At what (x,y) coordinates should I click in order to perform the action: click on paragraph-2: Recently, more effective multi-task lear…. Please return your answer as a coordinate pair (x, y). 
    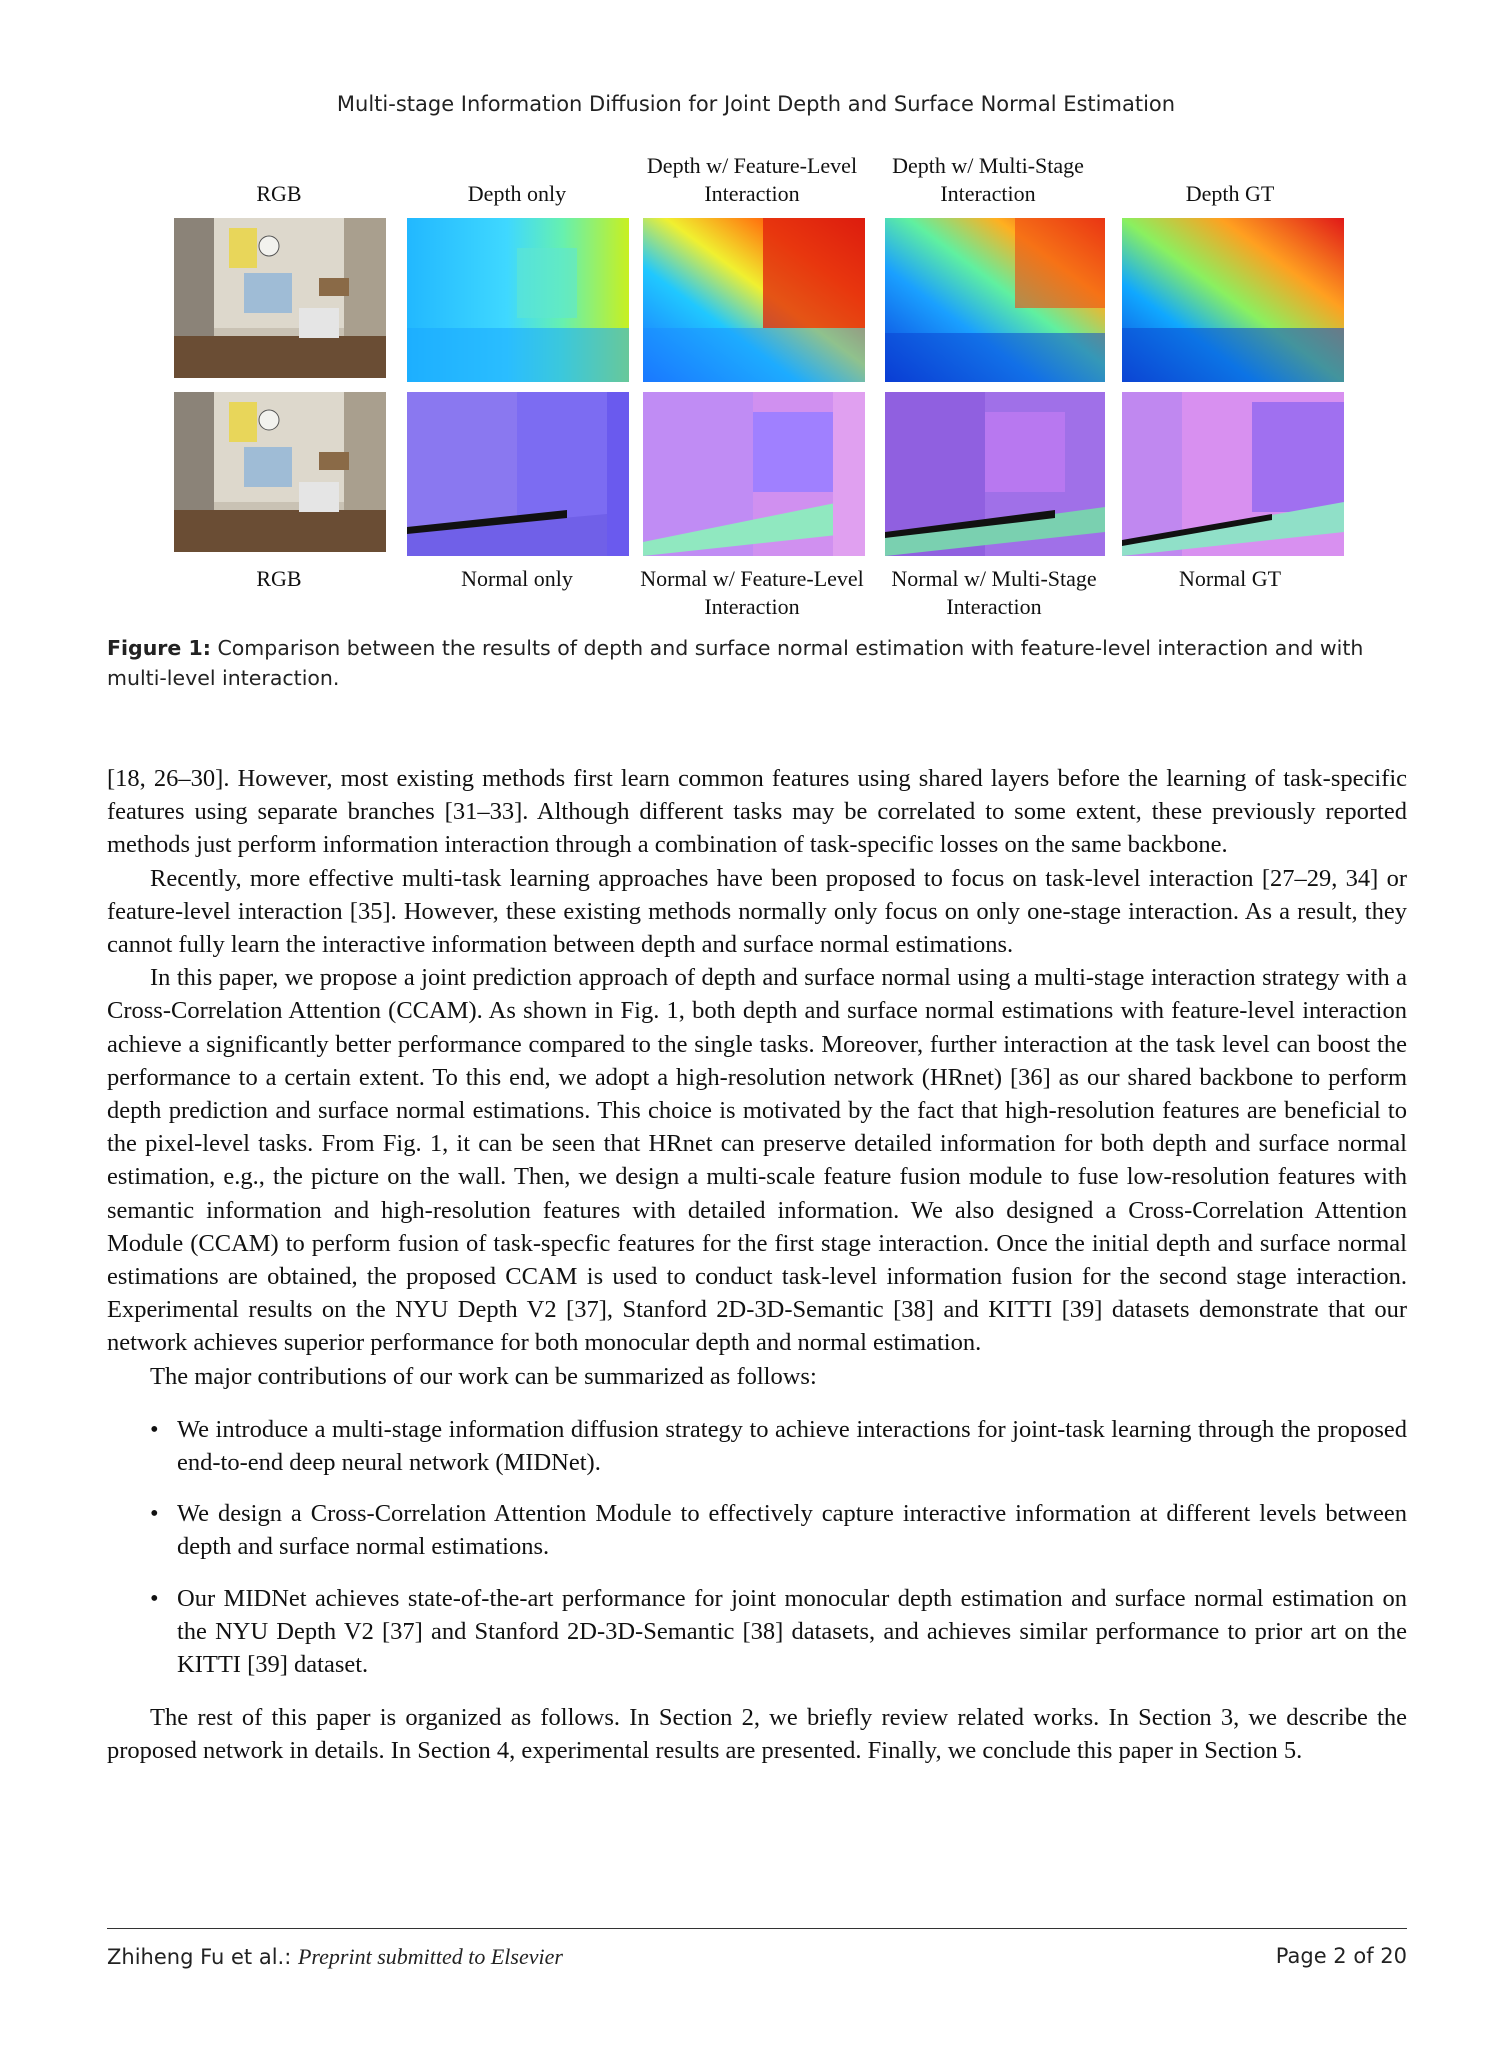
    Looking at the image, I should click on (757, 911).